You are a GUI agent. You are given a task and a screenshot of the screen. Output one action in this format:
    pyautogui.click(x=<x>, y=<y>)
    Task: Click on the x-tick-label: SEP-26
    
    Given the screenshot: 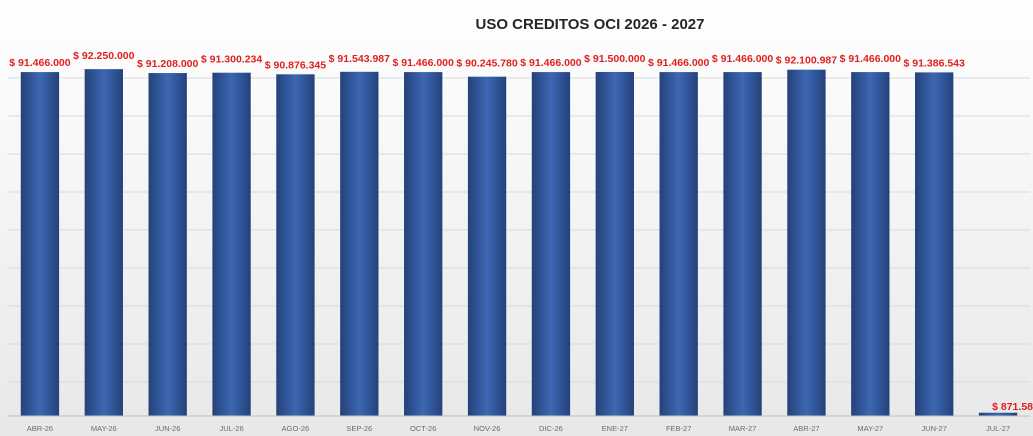 What is the action you would take?
    pyautogui.click(x=359, y=428)
    